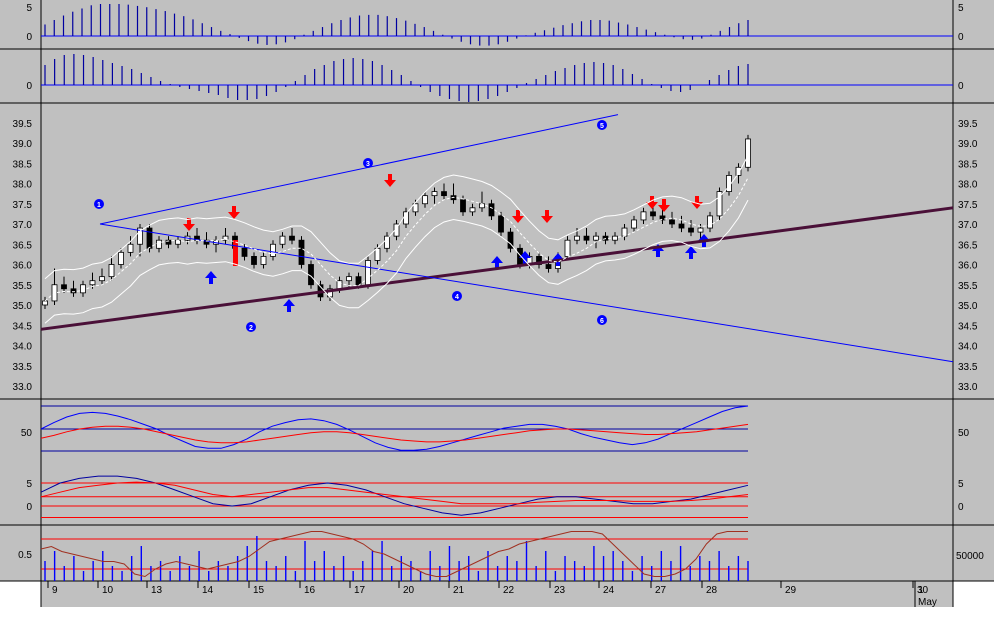 The image size is (994, 622). I want to click on histogram-2-bars, so click(497, 78).